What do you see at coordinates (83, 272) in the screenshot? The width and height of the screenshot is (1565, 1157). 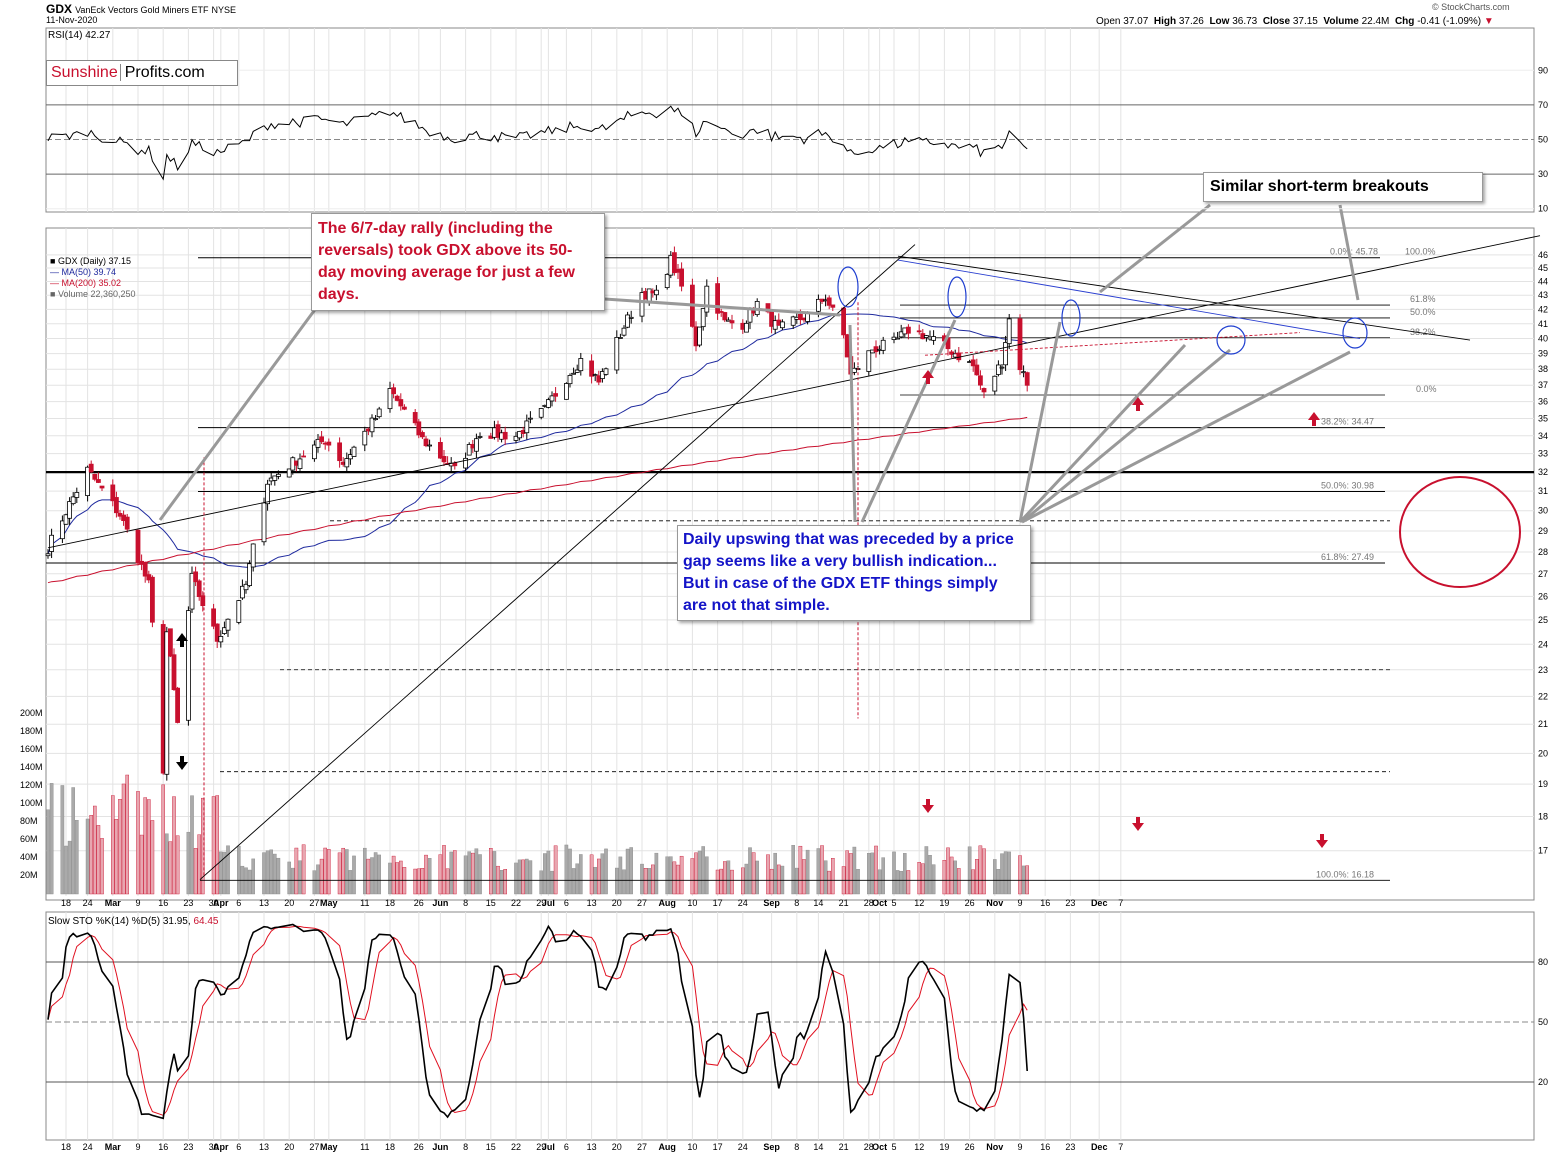 I see `legend-ma50: — MA(50) 39.74` at bounding box center [83, 272].